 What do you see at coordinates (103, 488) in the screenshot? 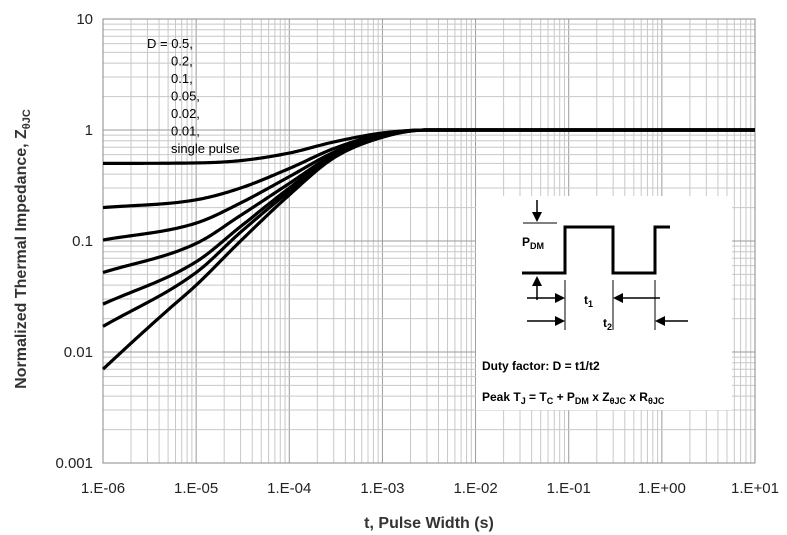
I see `x-tick-label: 1.E-06` at bounding box center [103, 488].